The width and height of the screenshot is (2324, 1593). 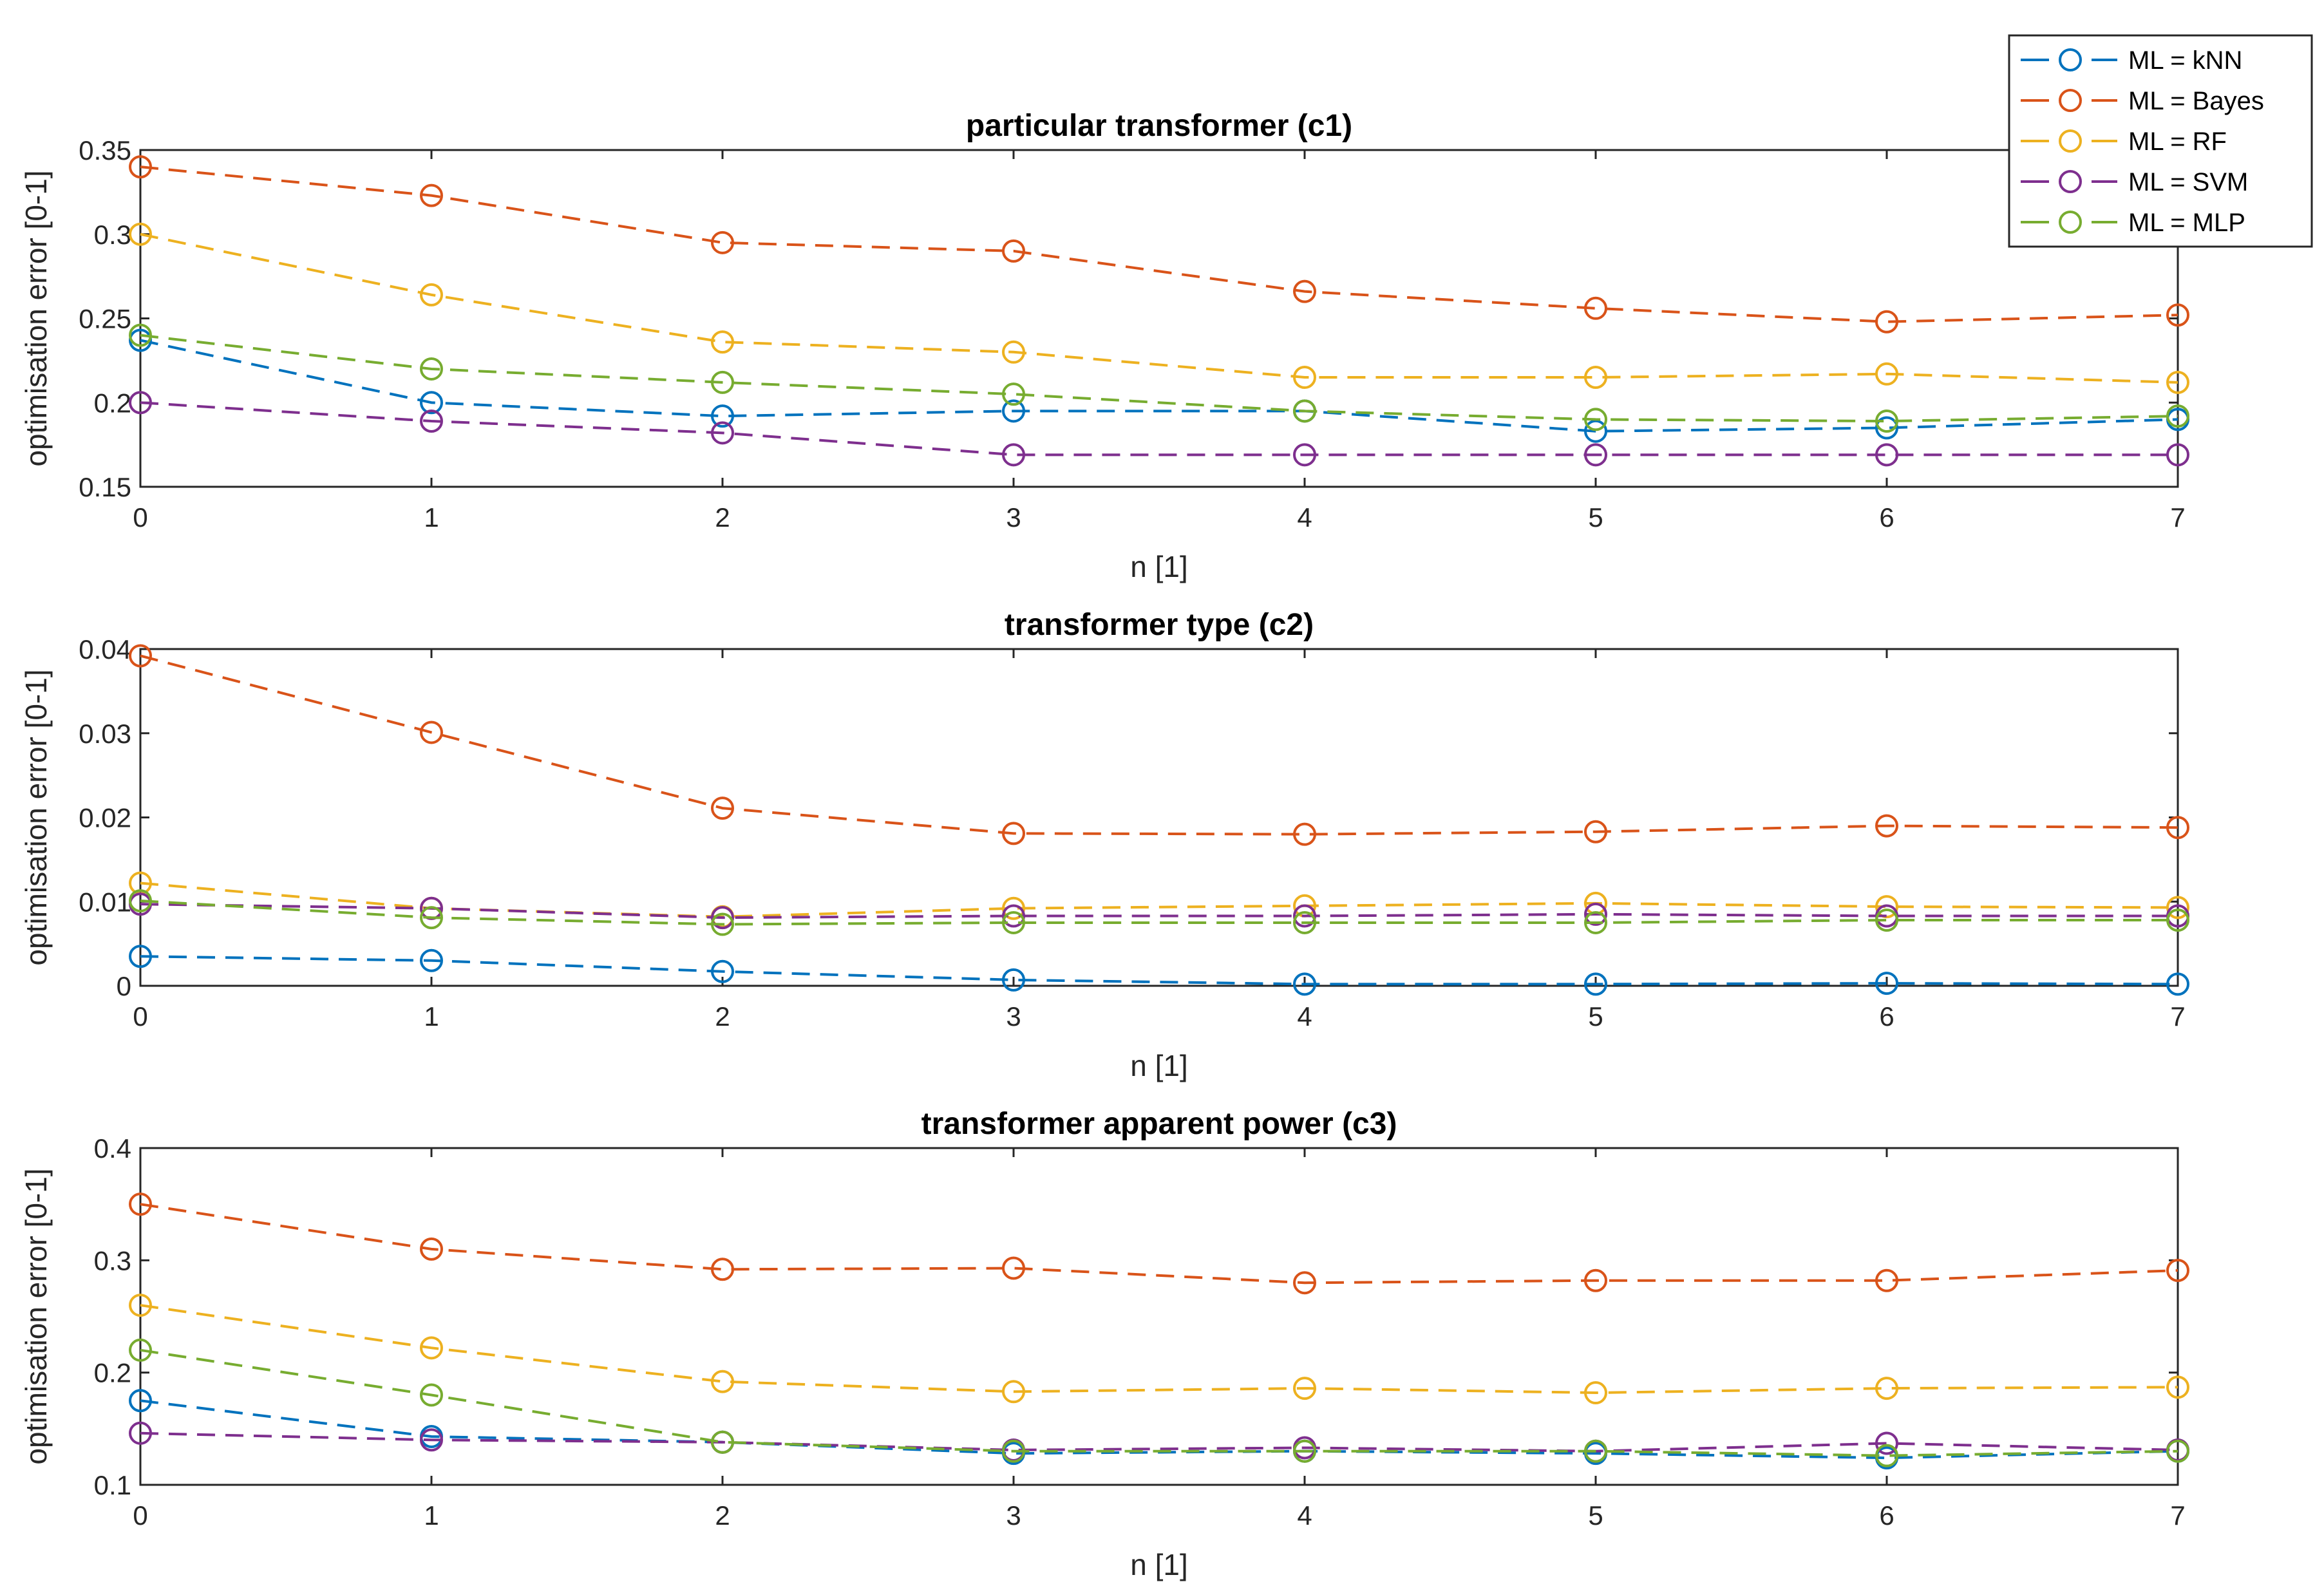 I want to click on y-tick-label: 0.01, so click(x=105, y=902).